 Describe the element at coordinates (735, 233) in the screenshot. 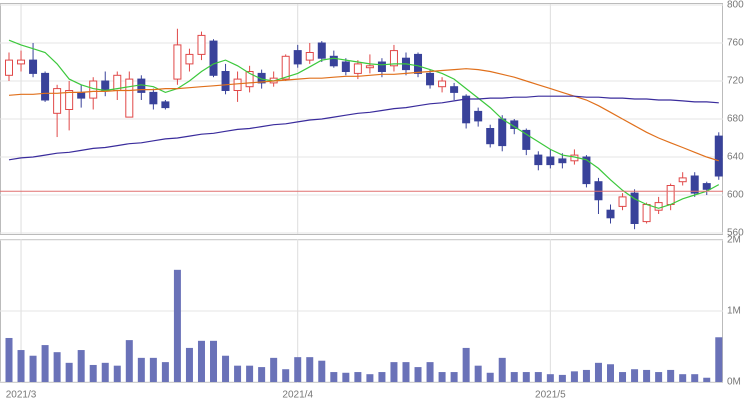

I see `y-tick-label: 560` at that location.